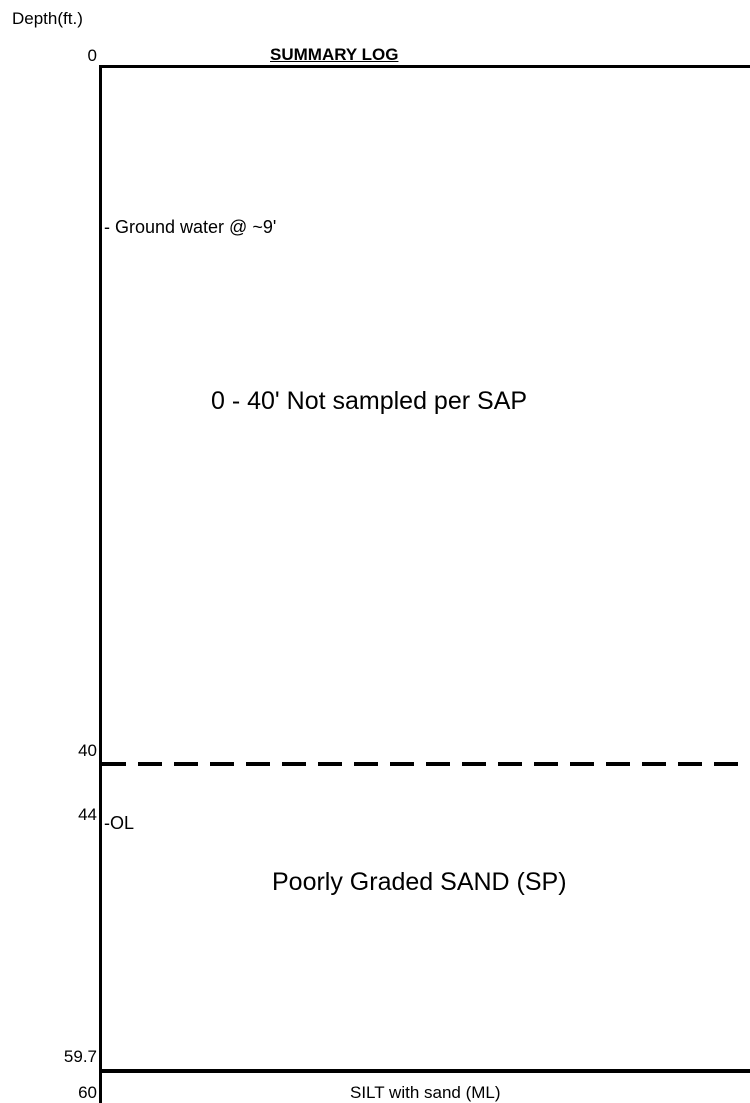 Image resolution: width=750 pixels, height=1103 pixels. I want to click on boundary-59-7ft-solid, so click(424, 1071).